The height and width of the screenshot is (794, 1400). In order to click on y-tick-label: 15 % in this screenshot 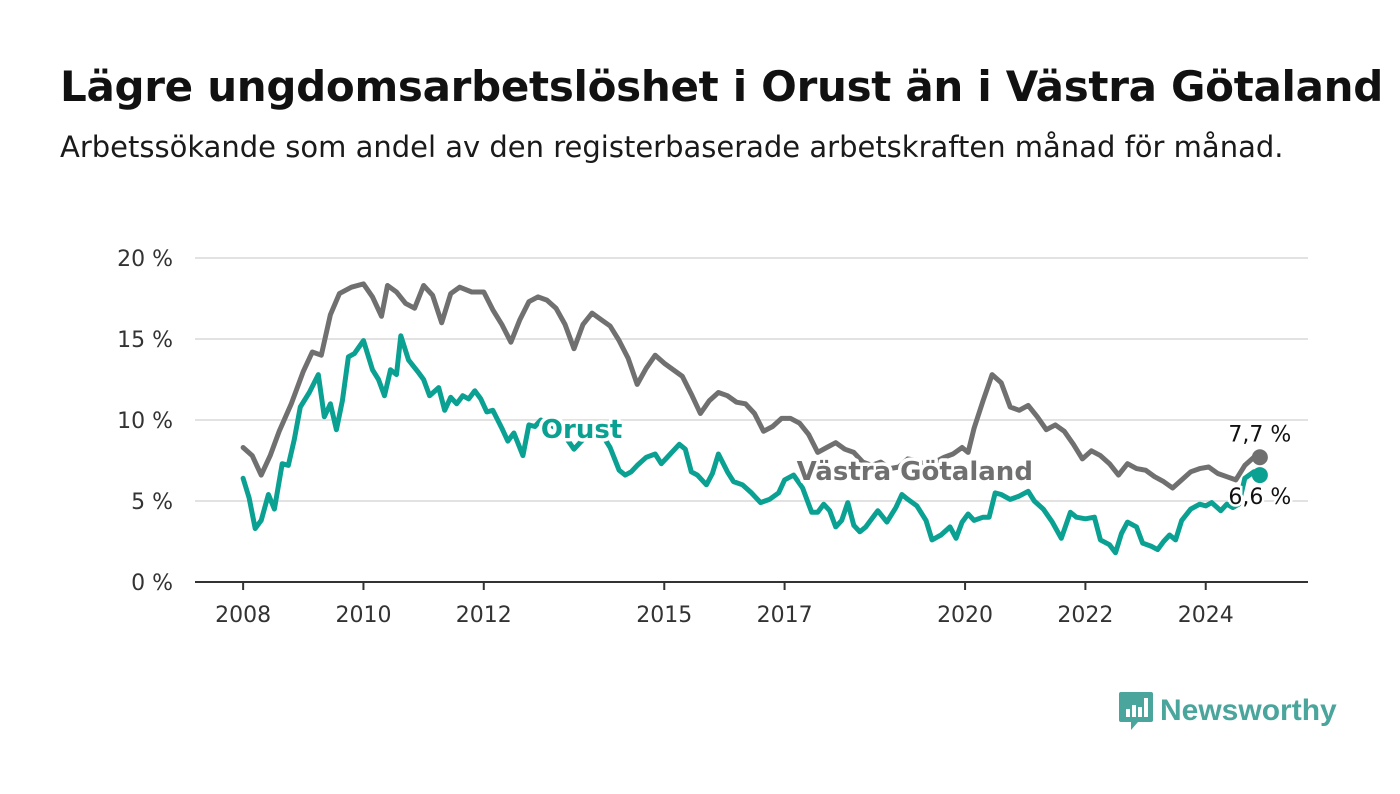, I will do `click(145, 340)`.